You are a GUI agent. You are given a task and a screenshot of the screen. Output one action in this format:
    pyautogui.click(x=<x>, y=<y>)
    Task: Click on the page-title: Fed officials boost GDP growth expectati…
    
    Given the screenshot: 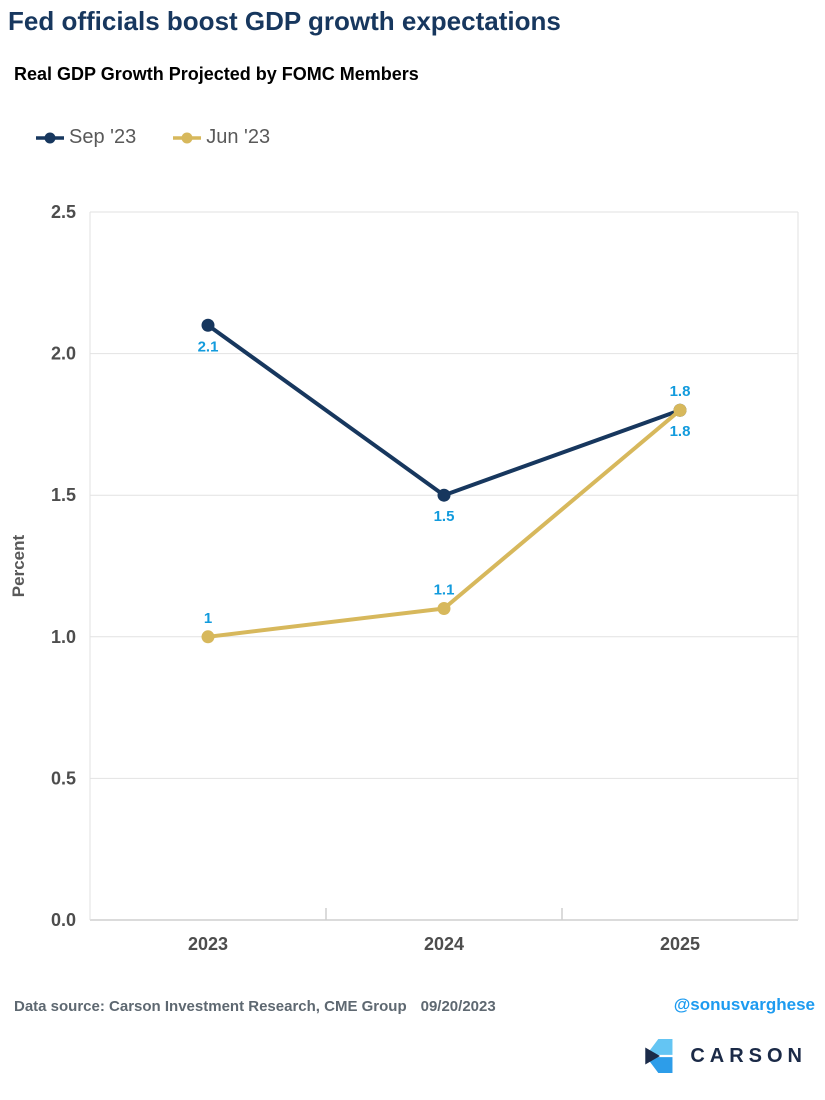 What is the action you would take?
    pyautogui.click(x=284, y=21)
    